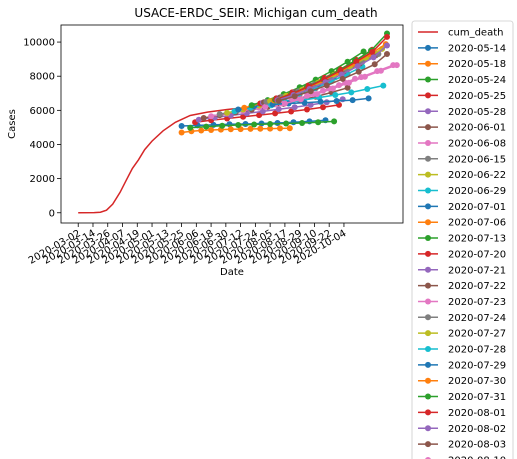 The width and height of the screenshot is (517, 459). I want to click on legend-entry: 2020-07-27, so click(462, 334).